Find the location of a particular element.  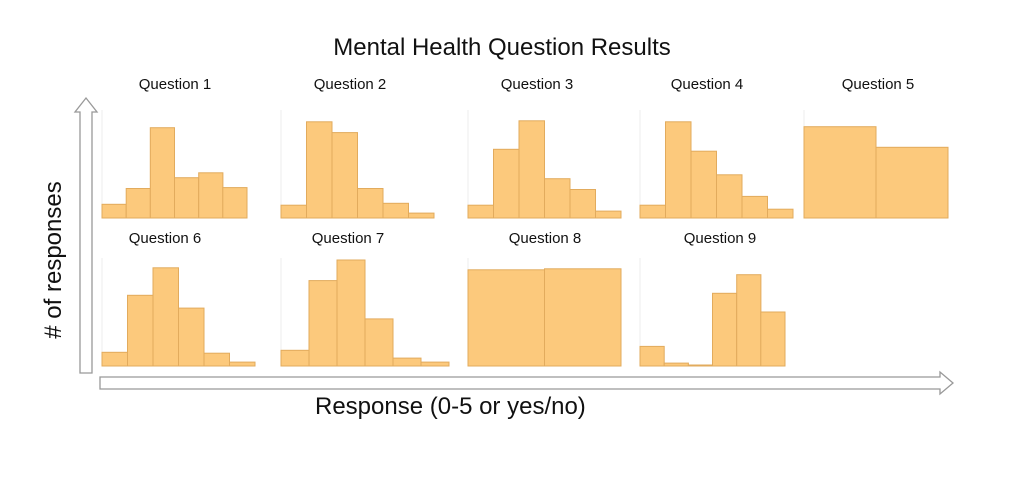

bar-q3-r1 is located at coordinates (506, 183).